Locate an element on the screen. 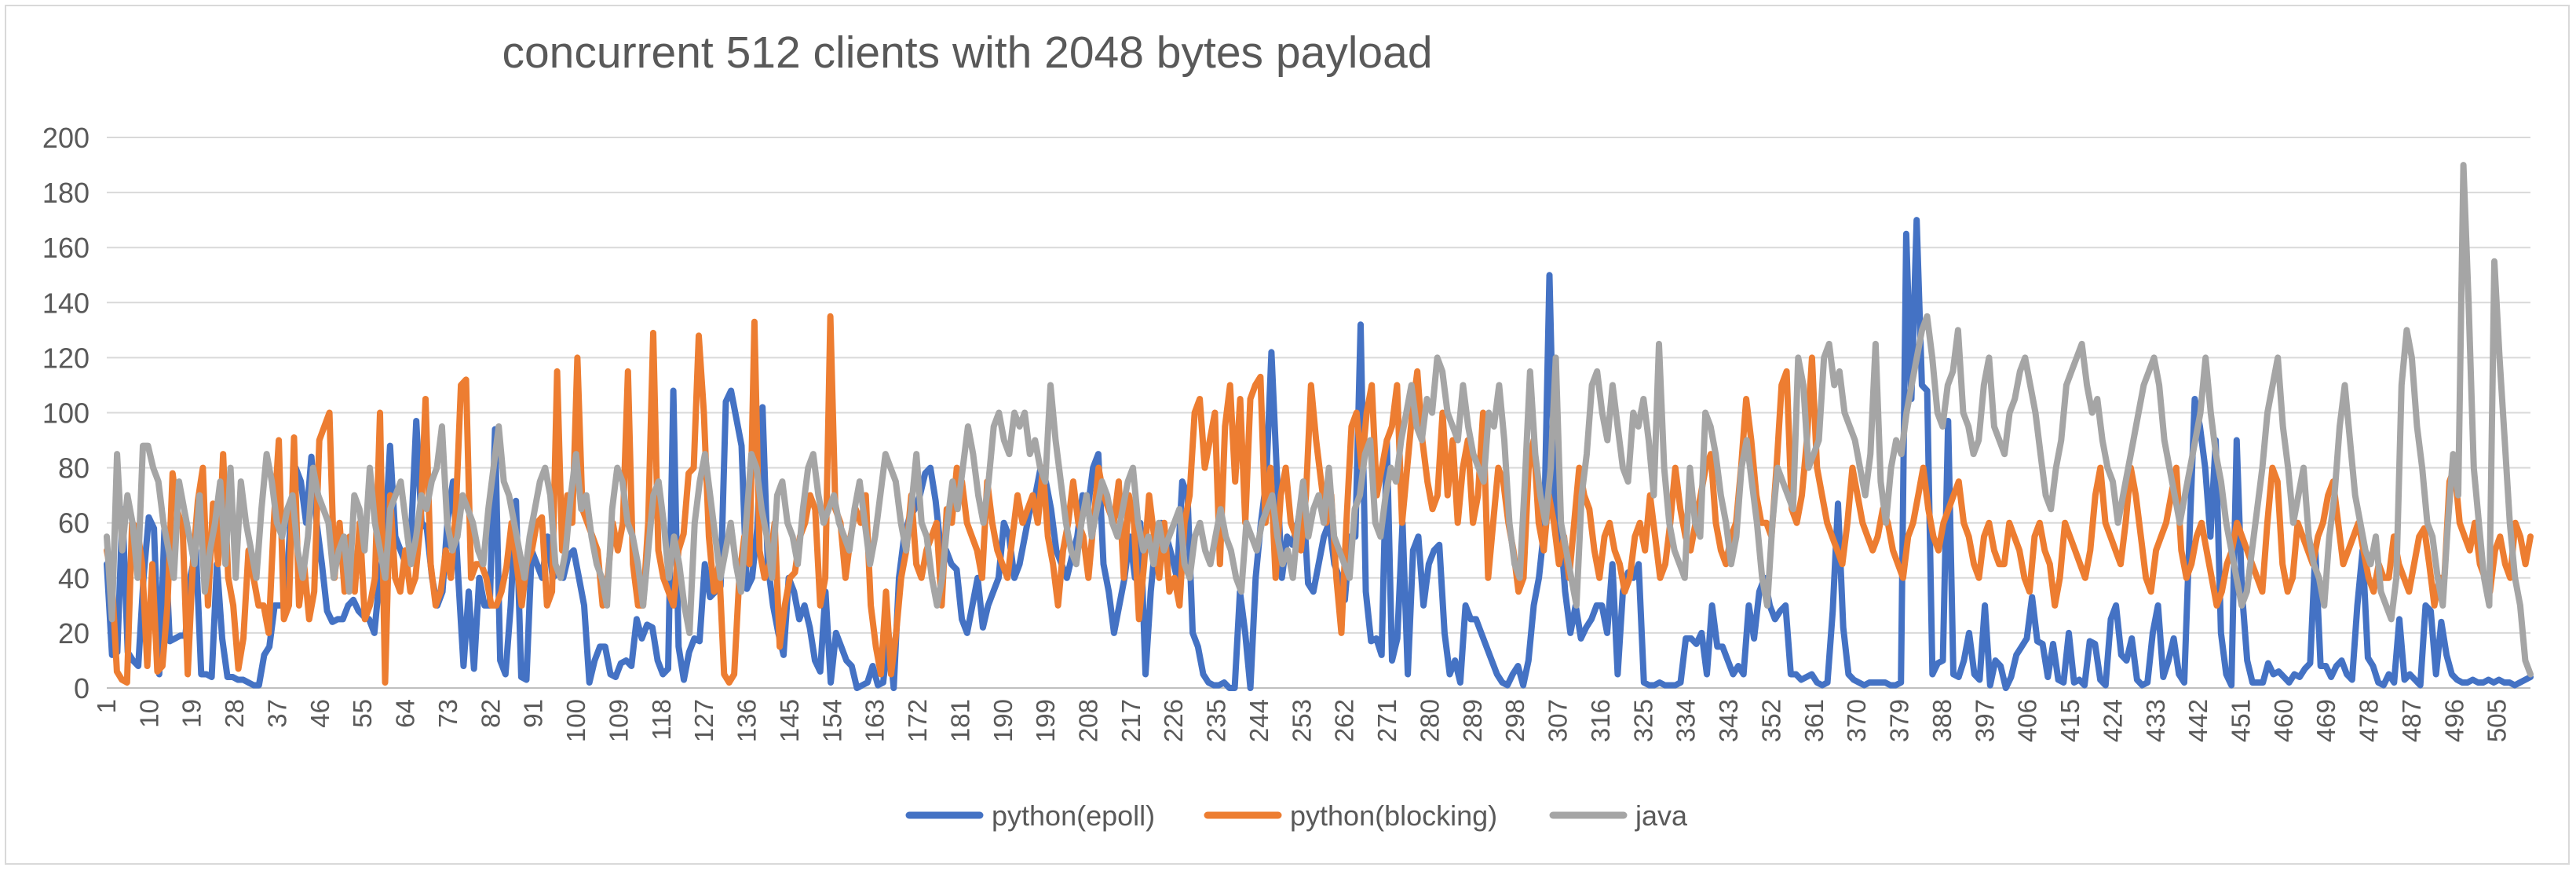 This screenshot has height=871, width=2576. x-tick-label: 1 is located at coordinates (107, 706).